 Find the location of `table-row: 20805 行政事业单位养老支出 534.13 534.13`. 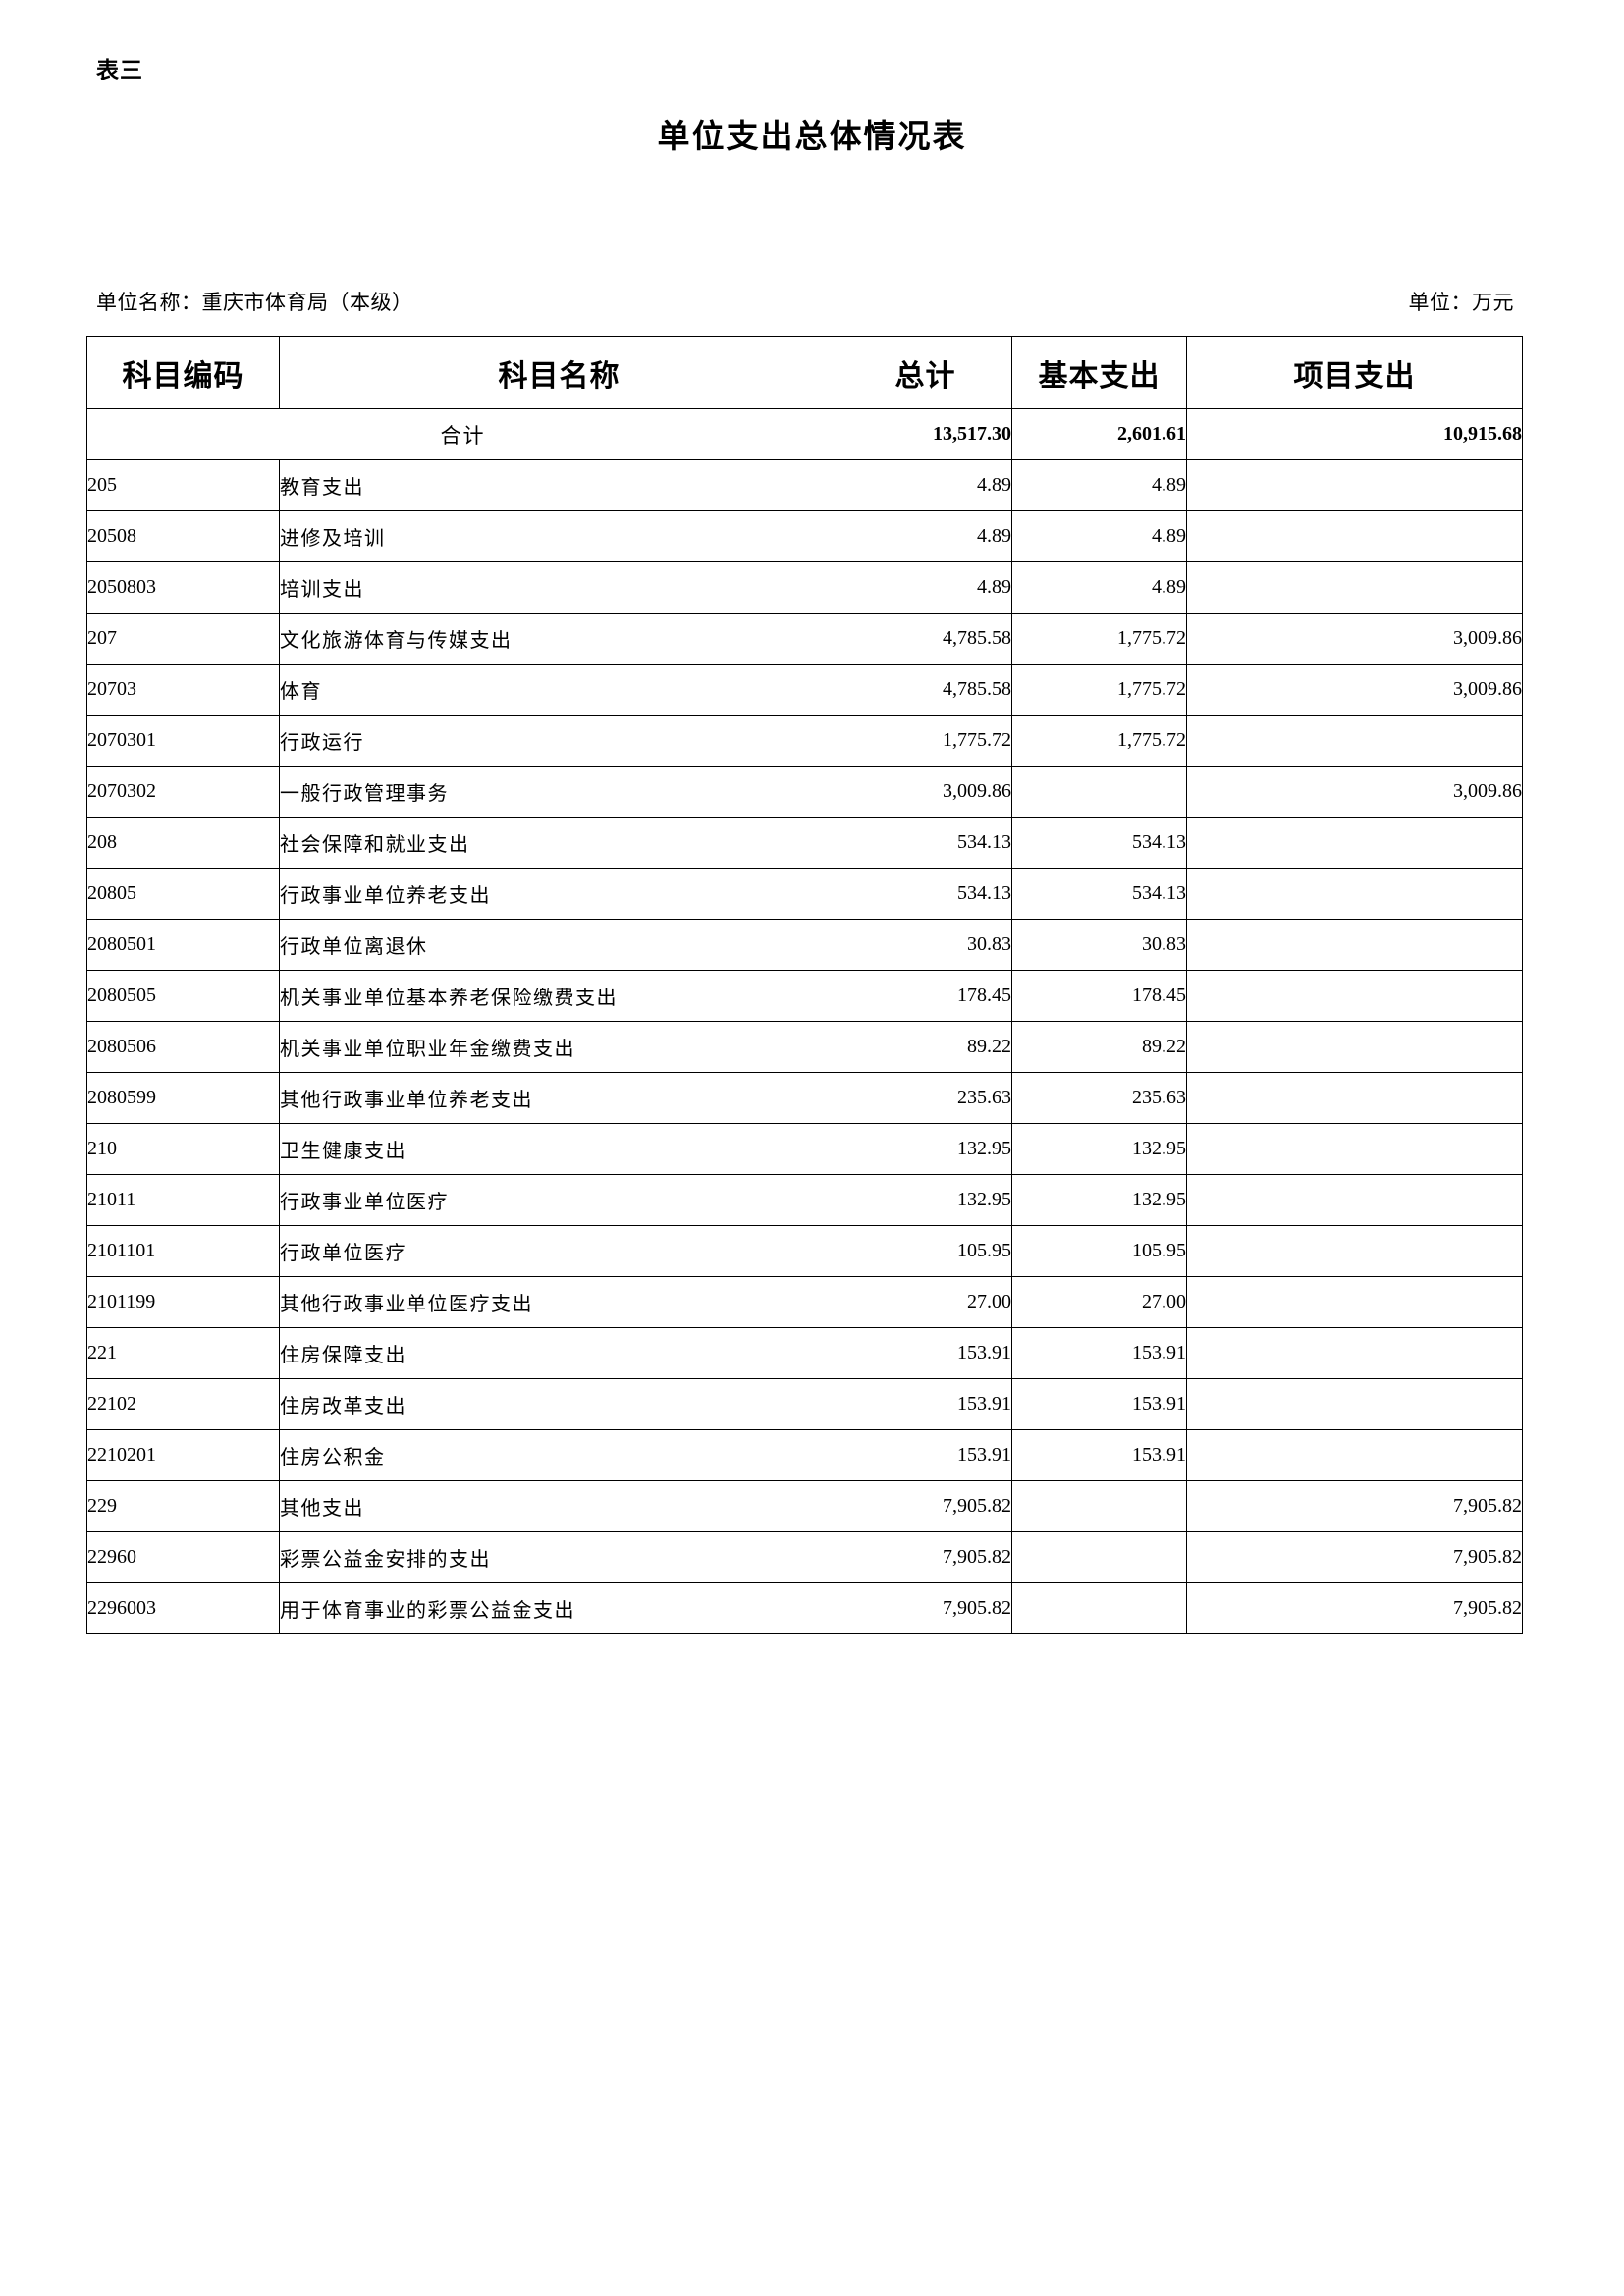

table-row: 20805 行政事业单位养老支出 534.13 534.13 is located at coordinates (804, 894).